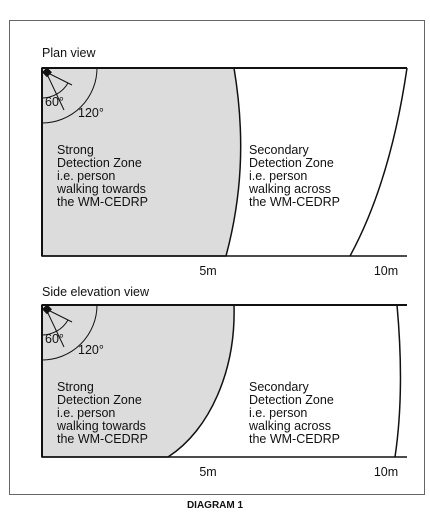  I want to click on view-title: Plan view, so click(69, 53).